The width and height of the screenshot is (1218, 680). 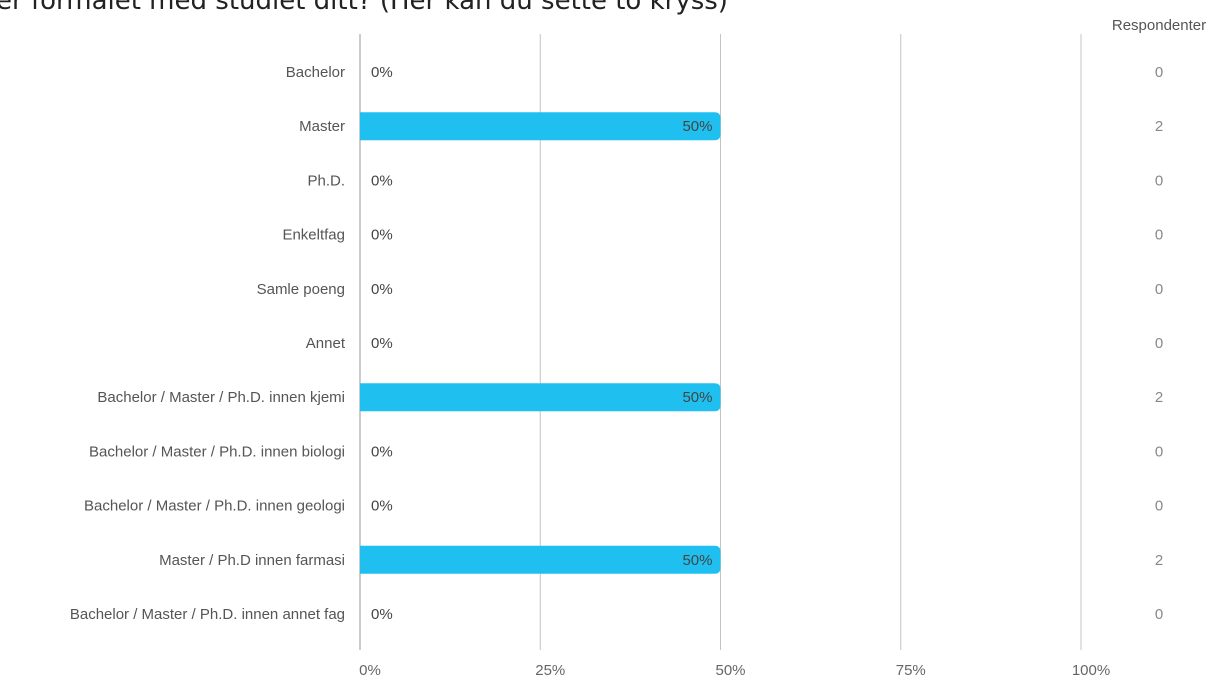 I want to click on category-label: Master, so click(x=322, y=126).